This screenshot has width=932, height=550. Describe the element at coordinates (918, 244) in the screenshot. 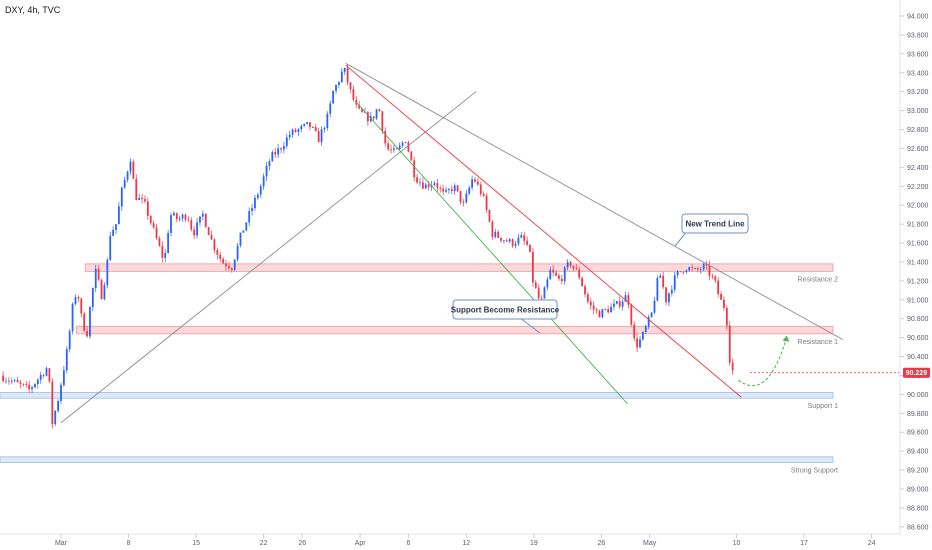

I see `y-tick-label: 91.600` at that location.